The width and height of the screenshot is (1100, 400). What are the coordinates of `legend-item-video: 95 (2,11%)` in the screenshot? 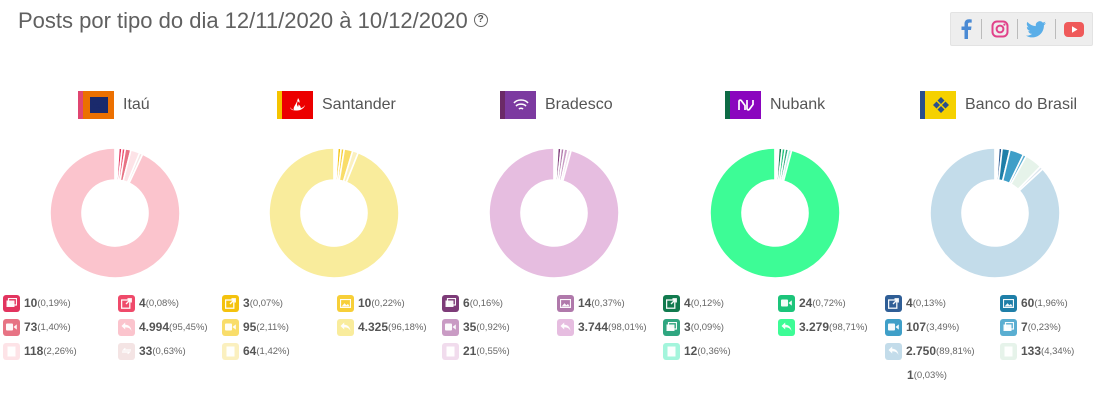 It's located at (255, 327).